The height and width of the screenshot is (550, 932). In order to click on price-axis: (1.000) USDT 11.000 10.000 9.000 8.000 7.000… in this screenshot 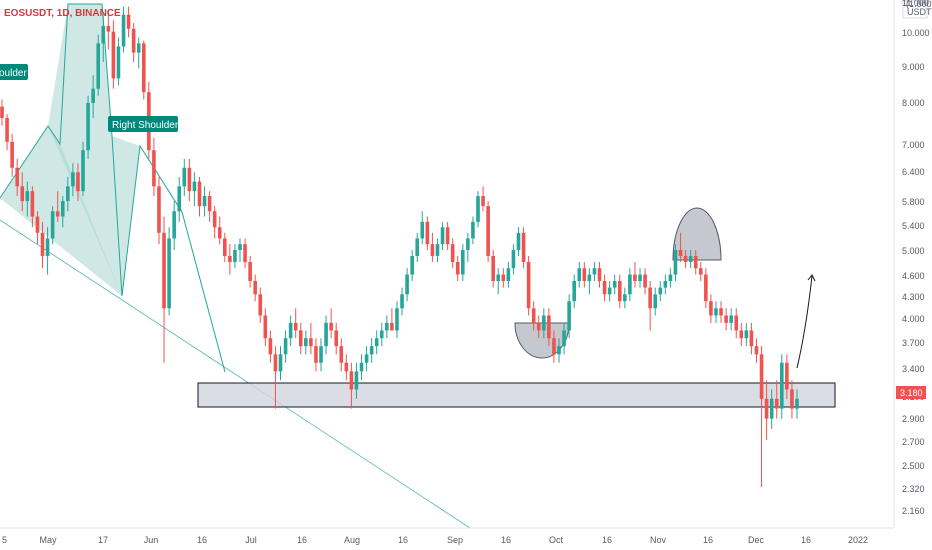, I will do `click(912, 264)`.